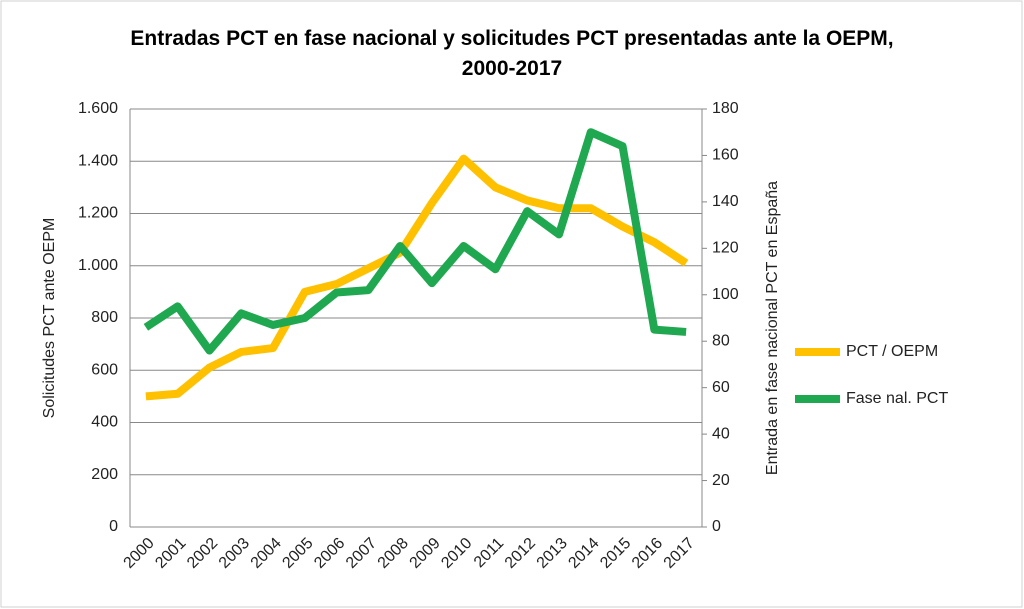 This screenshot has height=609, width=1024. Describe the element at coordinates (361, 553) in the screenshot. I see `x-tick-label: 2007` at that location.